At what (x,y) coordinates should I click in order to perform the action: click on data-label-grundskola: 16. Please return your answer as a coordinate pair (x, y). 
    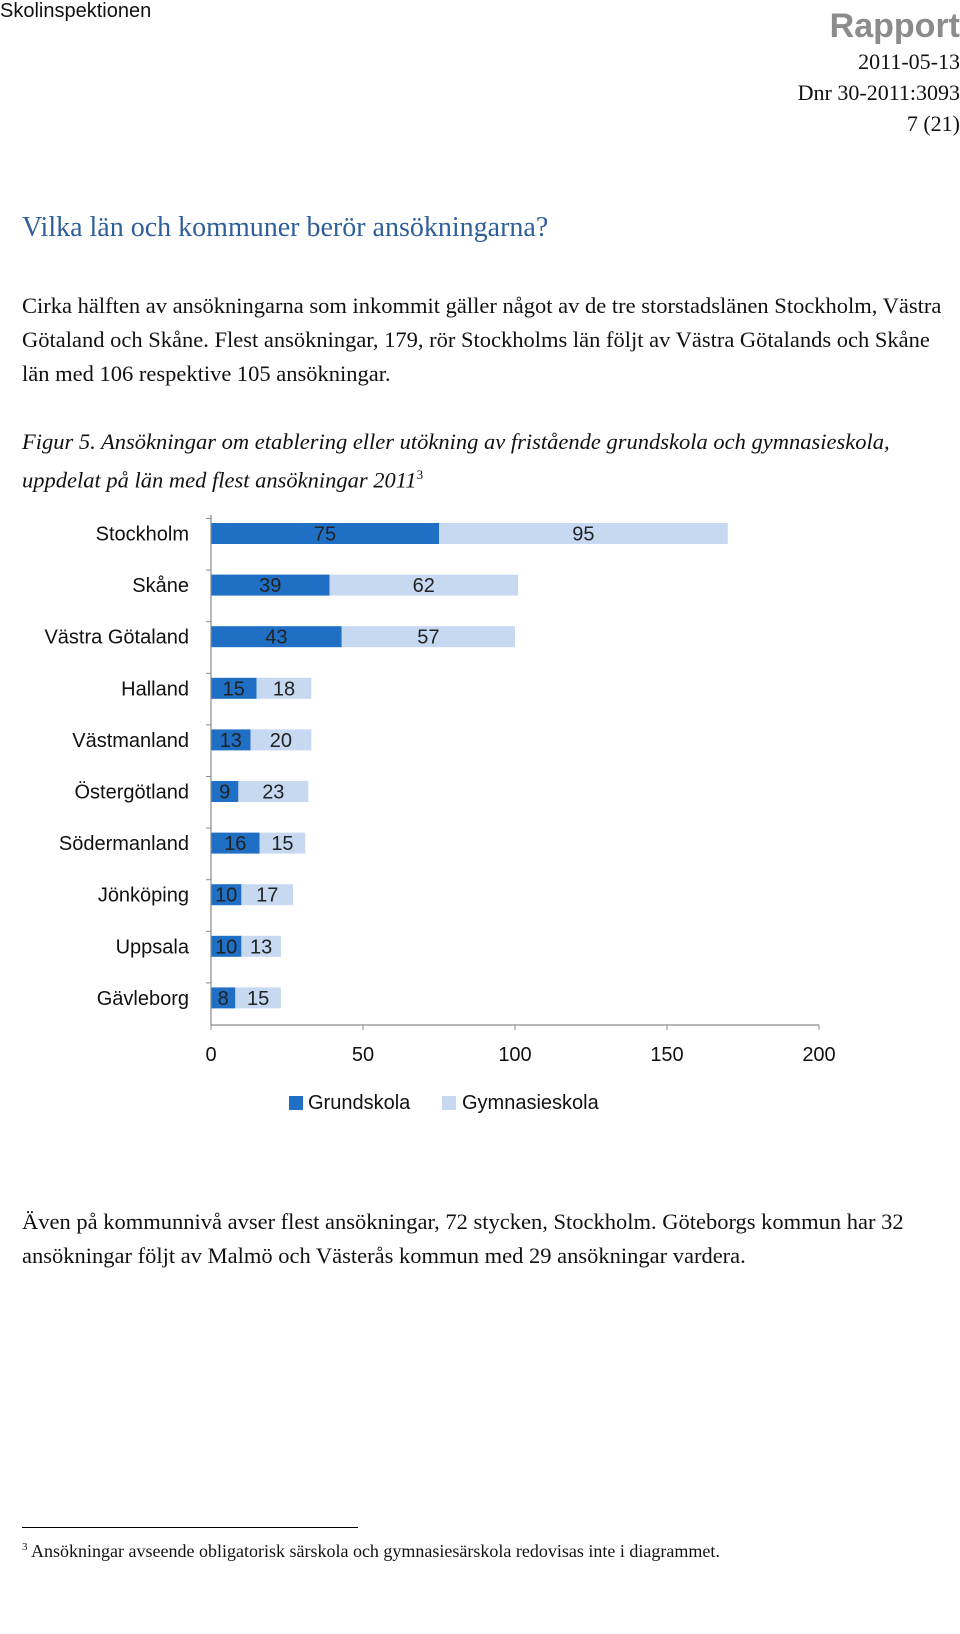
    Looking at the image, I should click on (235, 844).